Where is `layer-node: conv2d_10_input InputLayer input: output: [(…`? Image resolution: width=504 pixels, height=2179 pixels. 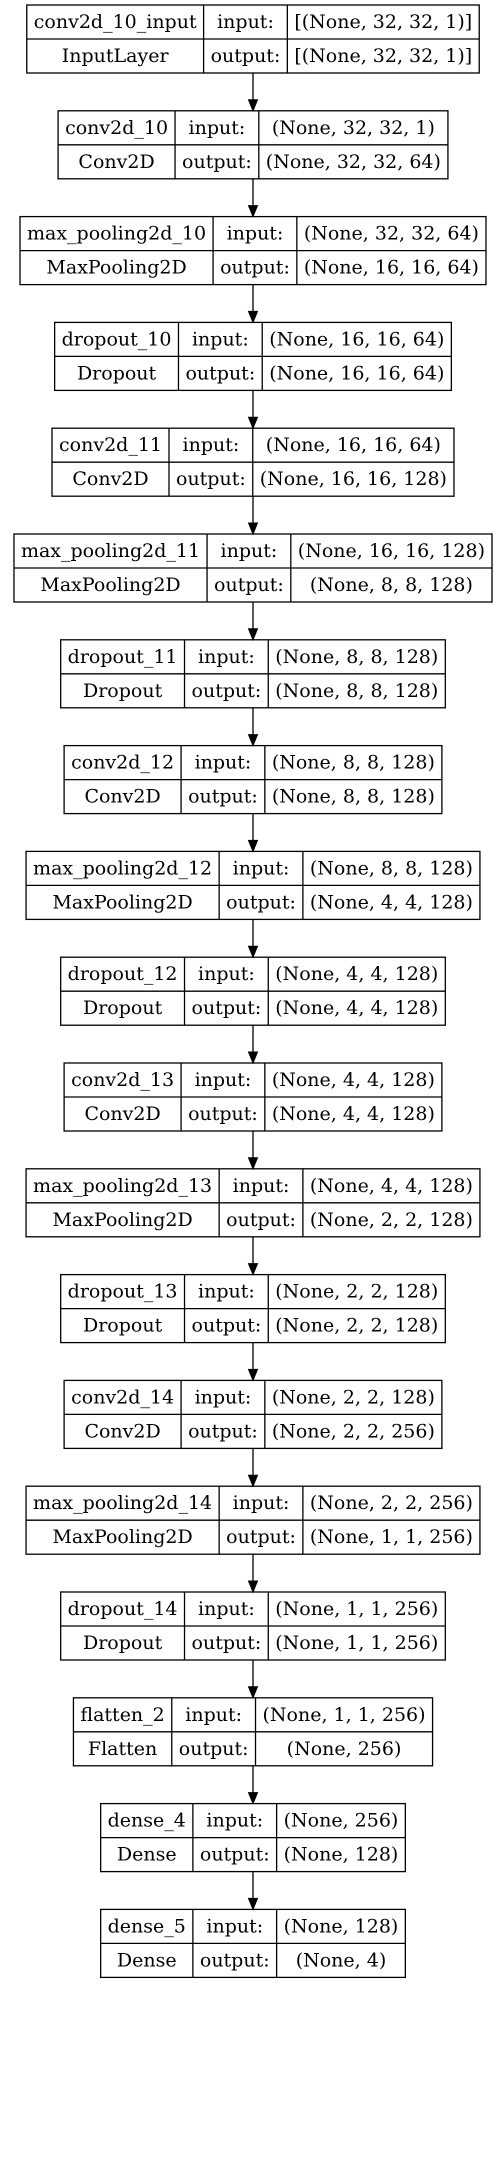 layer-node: conv2d_10_input InputLayer input: output: [(… is located at coordinates (253, 39).